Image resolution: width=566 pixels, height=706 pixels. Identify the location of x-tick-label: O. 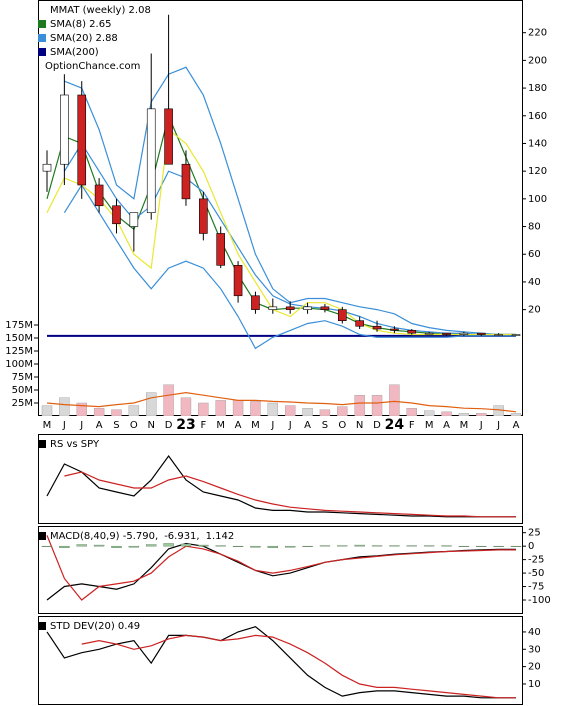
(342, 425).